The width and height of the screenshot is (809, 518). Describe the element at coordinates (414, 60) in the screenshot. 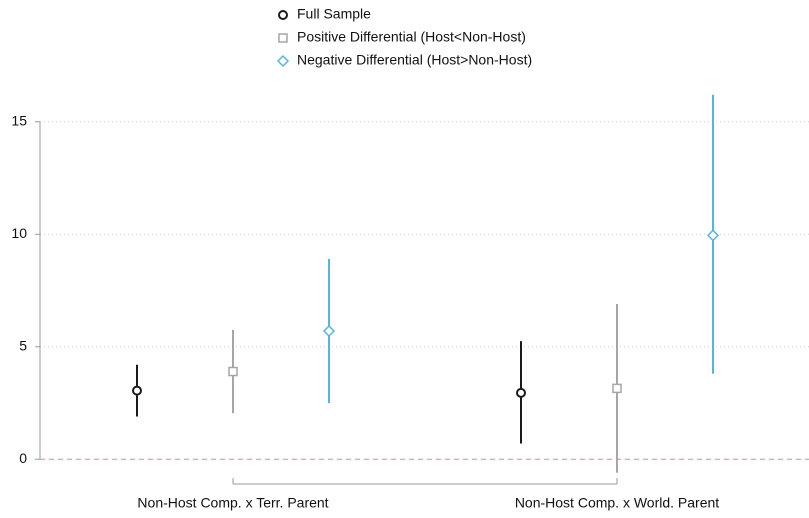

I see `legend-label: Negative Differential (Host>Non-Host)` at that location.